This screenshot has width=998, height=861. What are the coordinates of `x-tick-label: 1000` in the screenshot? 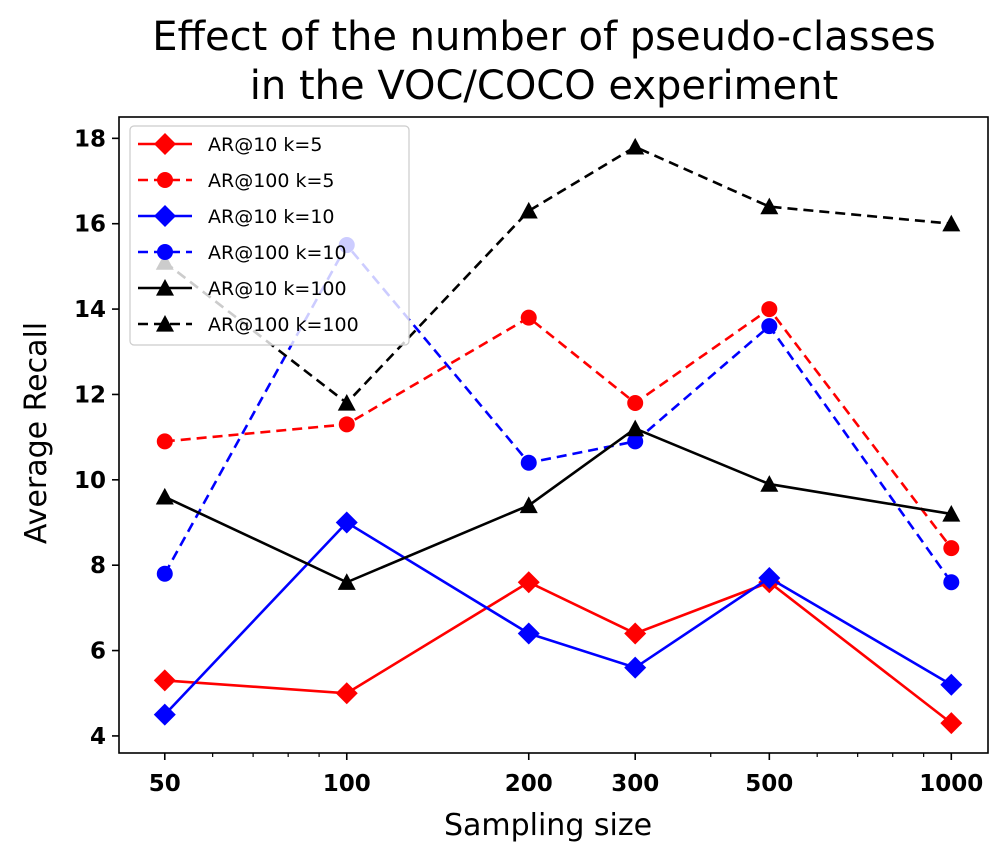 It's located at (951, 784).